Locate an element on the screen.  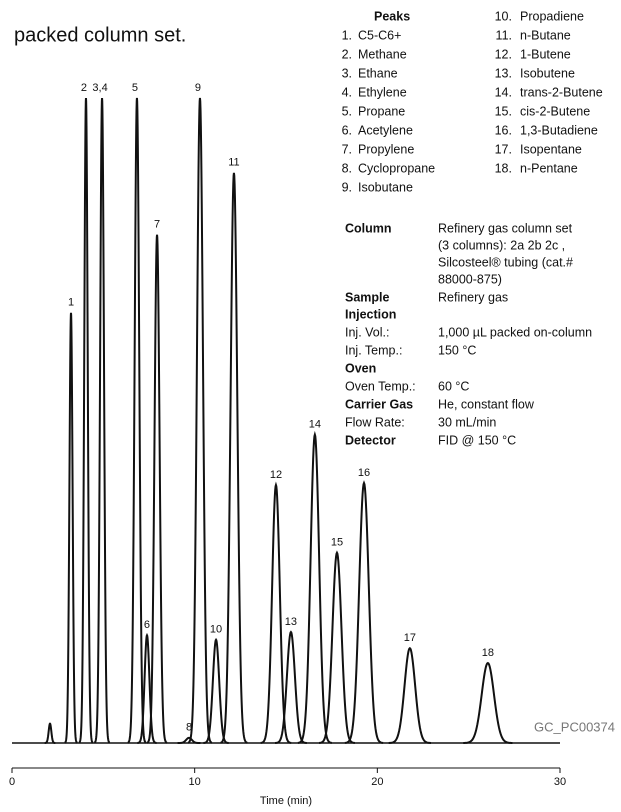
peak-number: 13. is located at coordinates (503, 73).